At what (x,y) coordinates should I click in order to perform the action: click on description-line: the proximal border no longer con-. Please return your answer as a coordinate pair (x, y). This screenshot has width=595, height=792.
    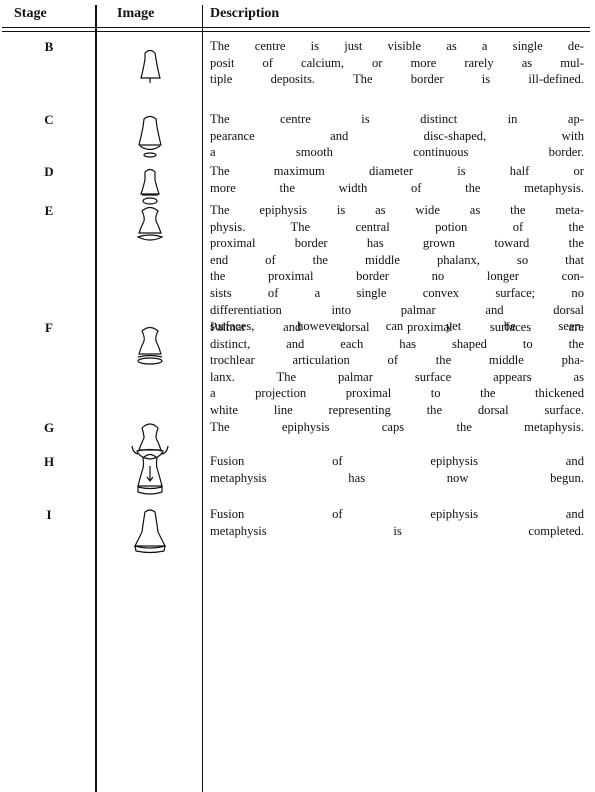
    Looking at the image, I should click on (397, 276).